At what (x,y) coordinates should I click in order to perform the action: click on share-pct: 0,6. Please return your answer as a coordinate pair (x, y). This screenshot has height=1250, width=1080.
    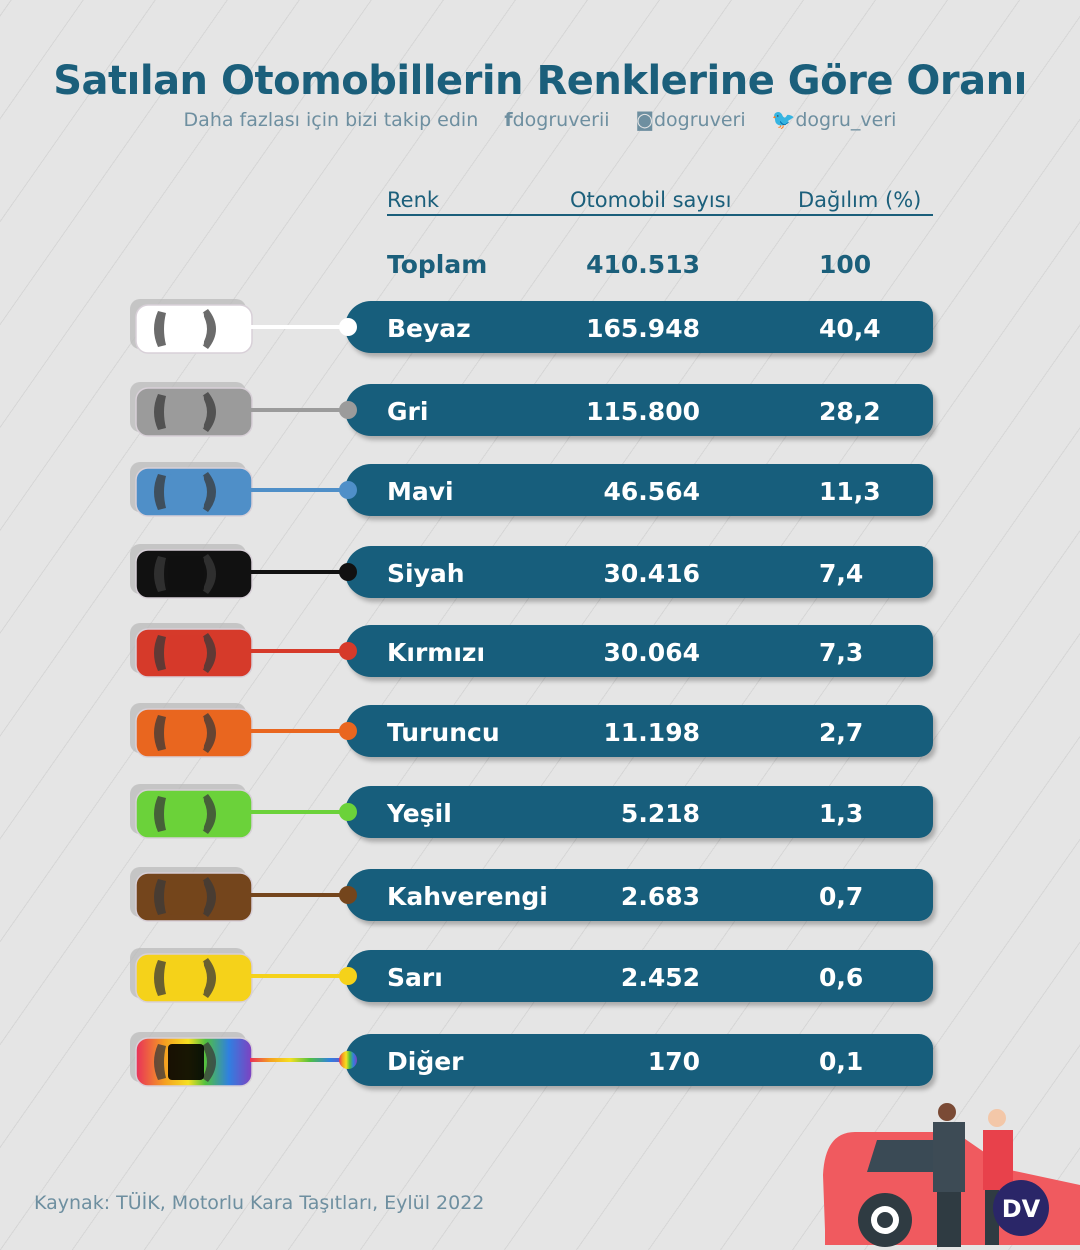
    Looking at the image, I should click on (841, 977).